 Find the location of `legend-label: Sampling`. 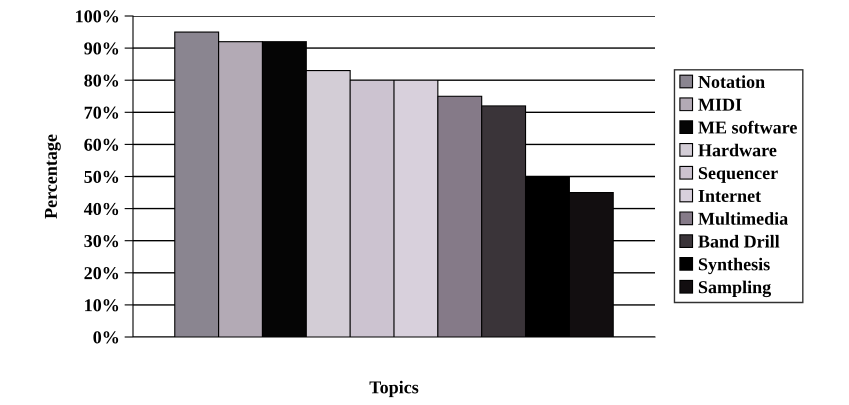

legend-label: Sampling is located at coordinates (735, 289).